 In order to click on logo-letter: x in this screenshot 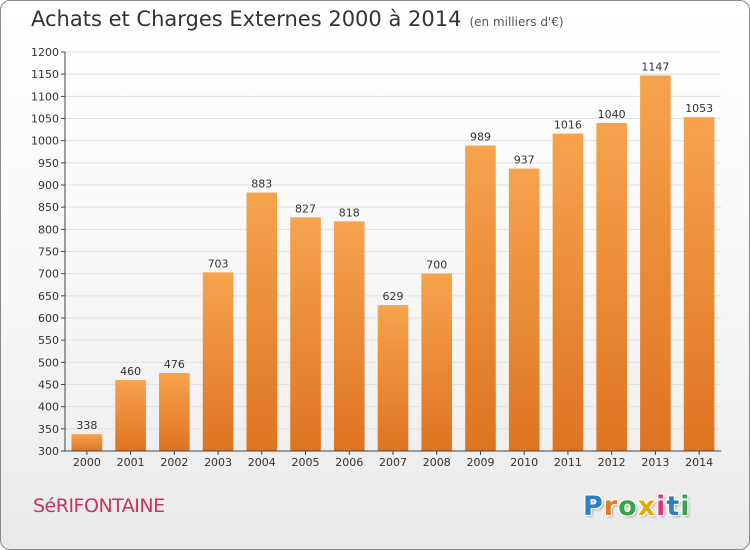, I will do `click(647, 506)`.